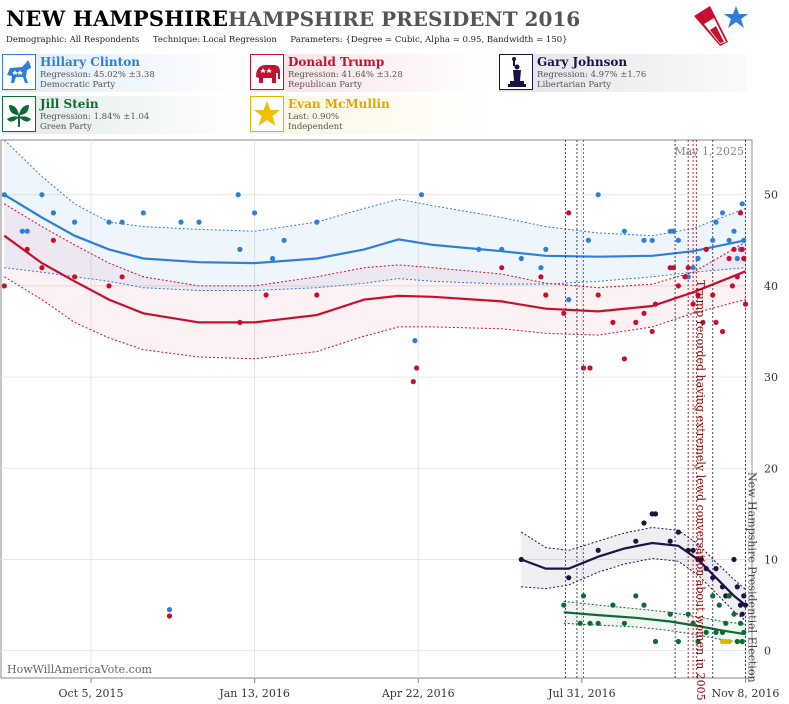  Describe the element at coordinates (254, 693) in the screenshot. I see `x-tick-label: Jan 13, 2016` at that location.